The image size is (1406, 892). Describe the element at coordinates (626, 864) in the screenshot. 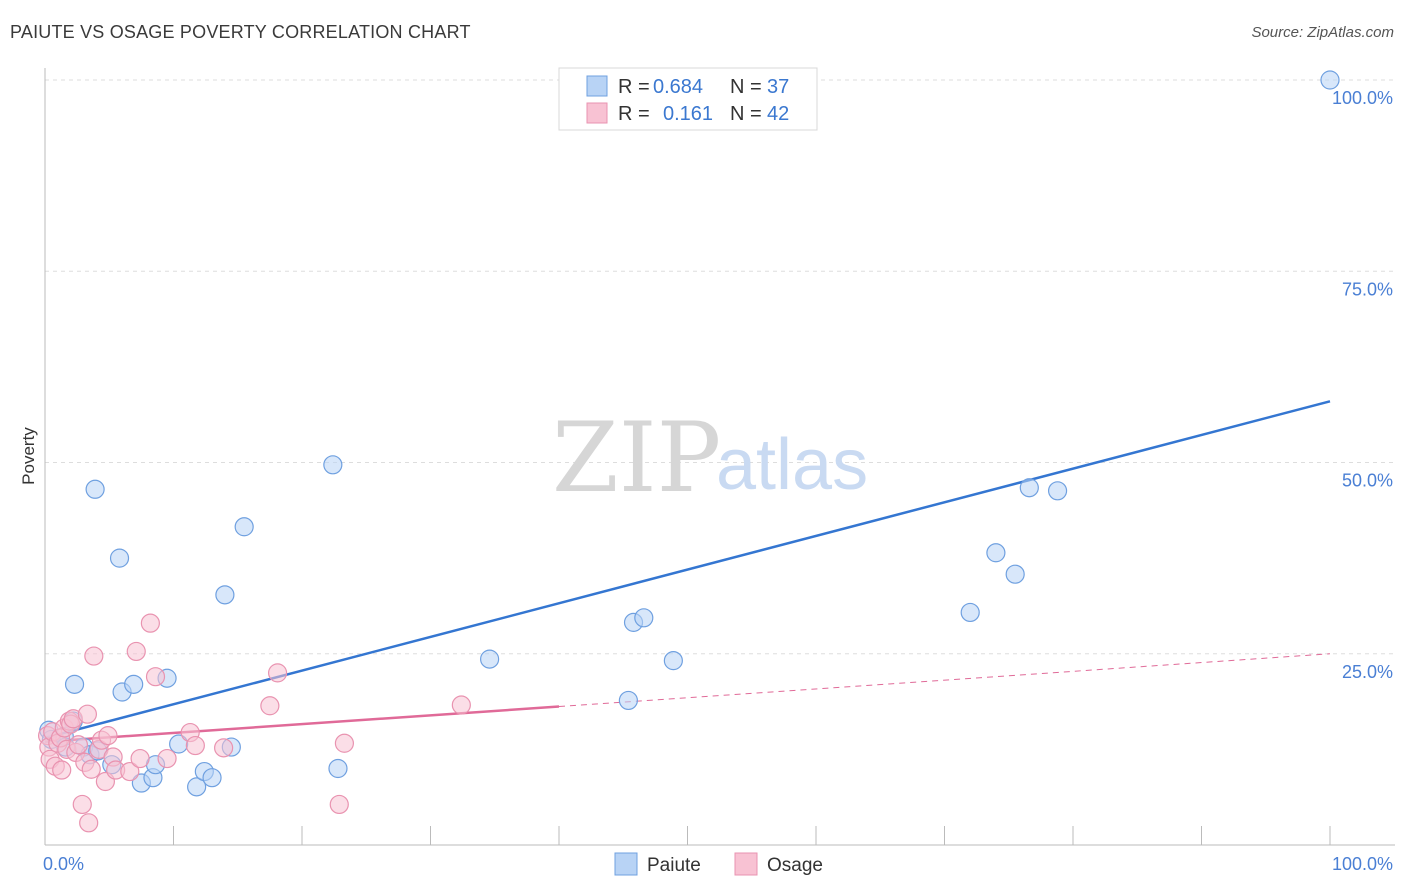

I see `bottom-legend-swatch-paiute` at that location.